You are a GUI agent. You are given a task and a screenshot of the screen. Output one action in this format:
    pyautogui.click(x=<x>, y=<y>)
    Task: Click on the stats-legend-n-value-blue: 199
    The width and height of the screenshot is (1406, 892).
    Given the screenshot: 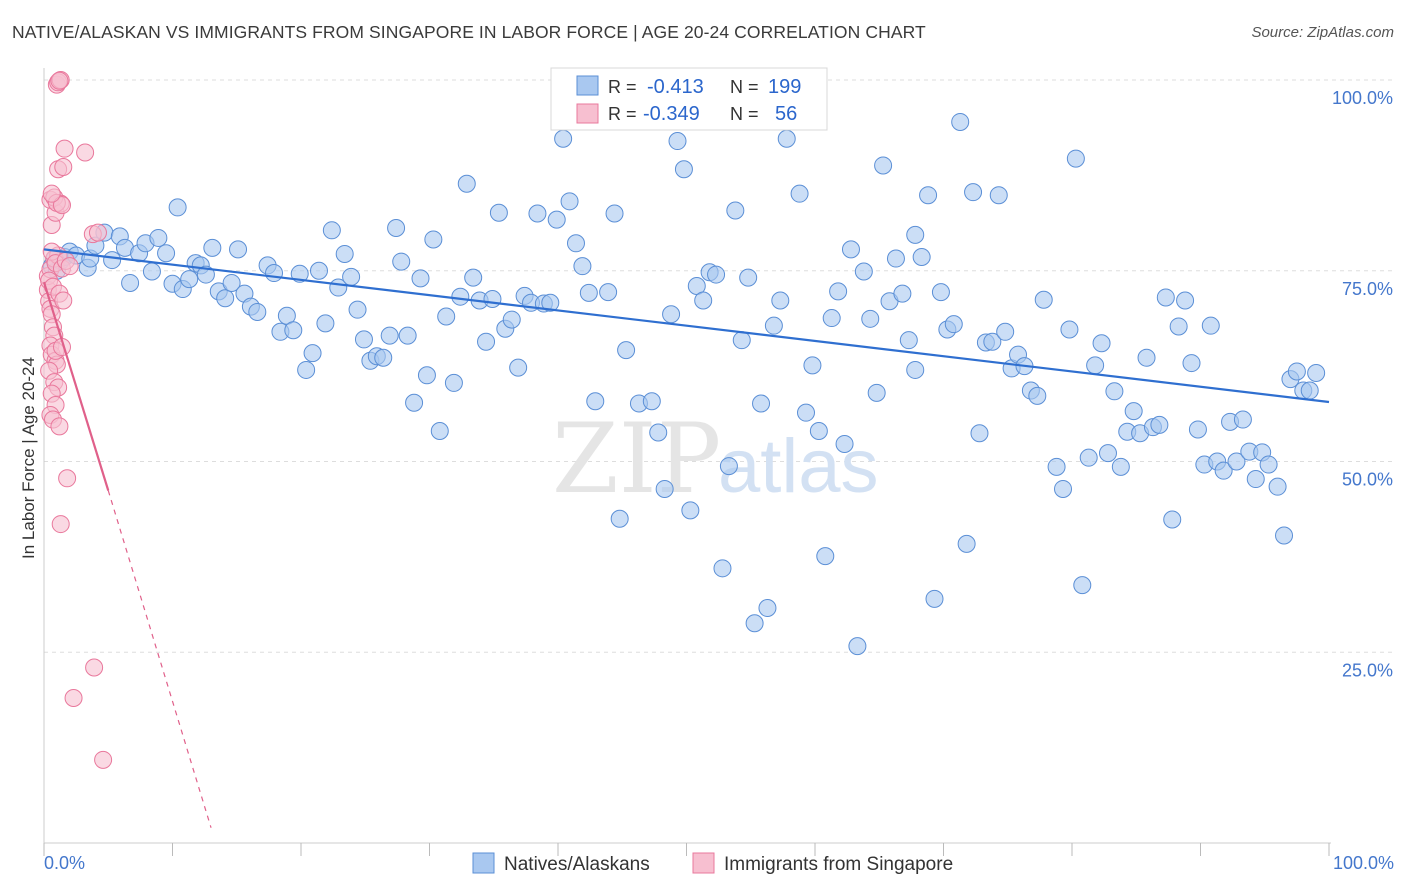 What is the action you would take?
    pyautogui.click(x=784, y=87)
    